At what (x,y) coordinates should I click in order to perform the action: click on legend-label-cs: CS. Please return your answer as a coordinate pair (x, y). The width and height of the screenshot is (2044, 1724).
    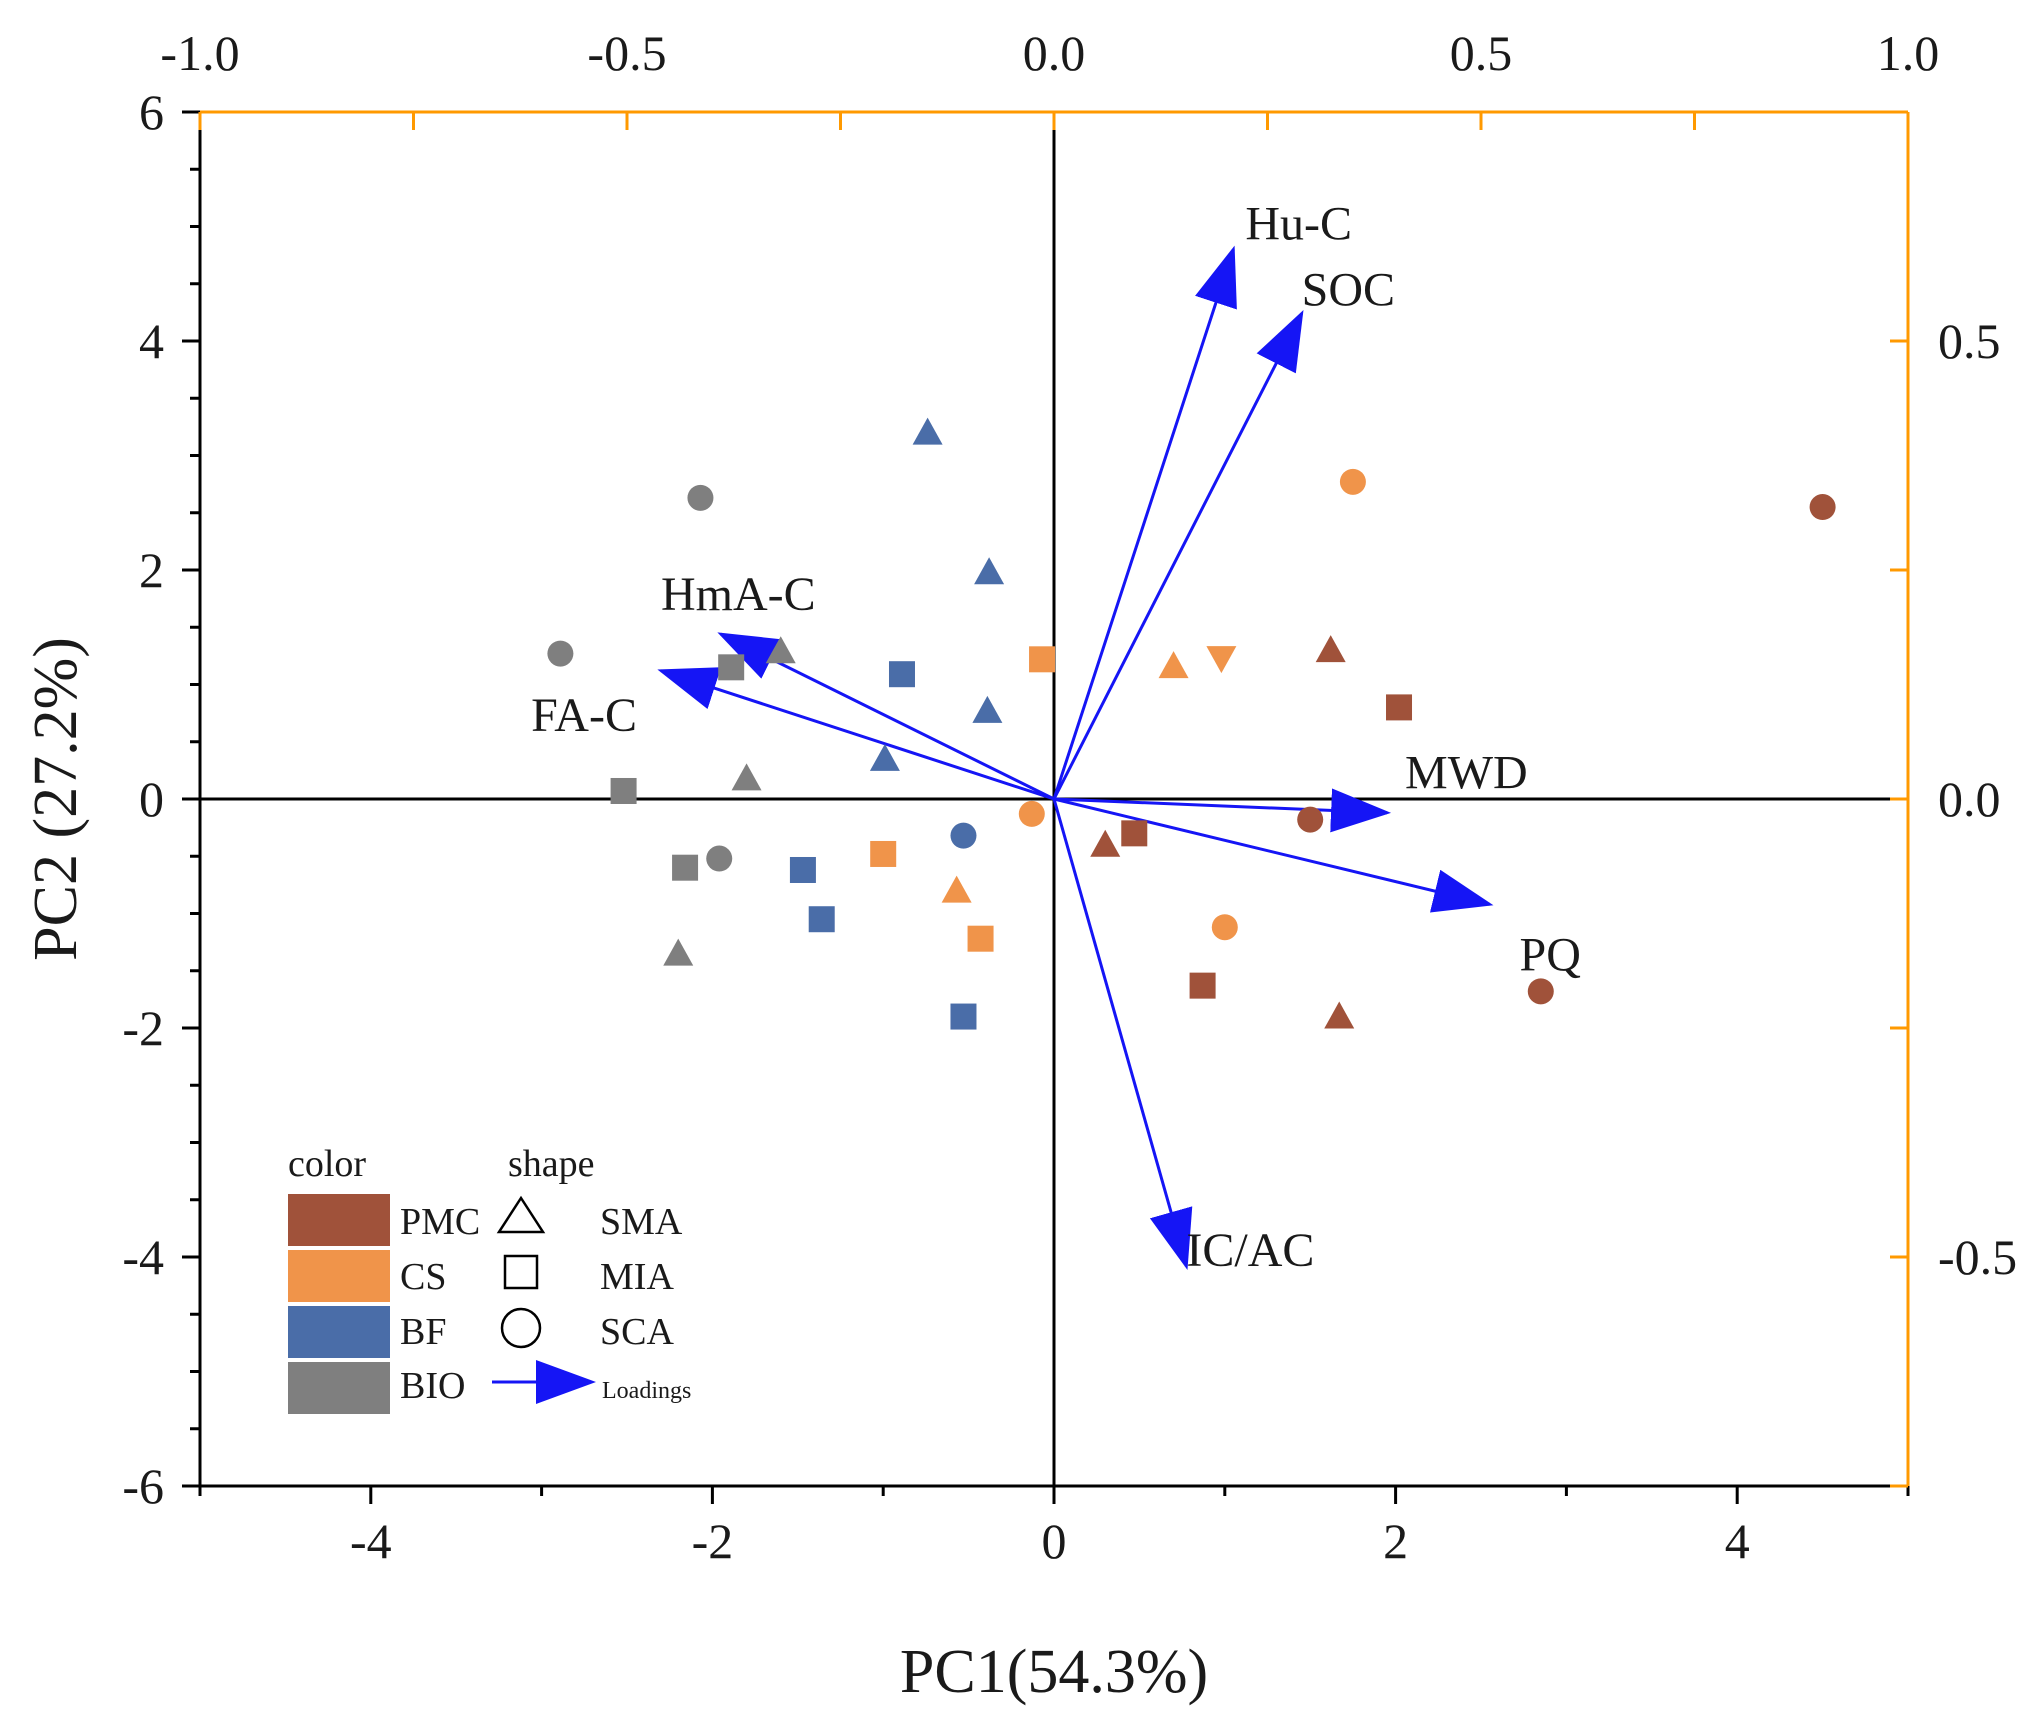
    Looking at the image, I should click on (423, 1277).